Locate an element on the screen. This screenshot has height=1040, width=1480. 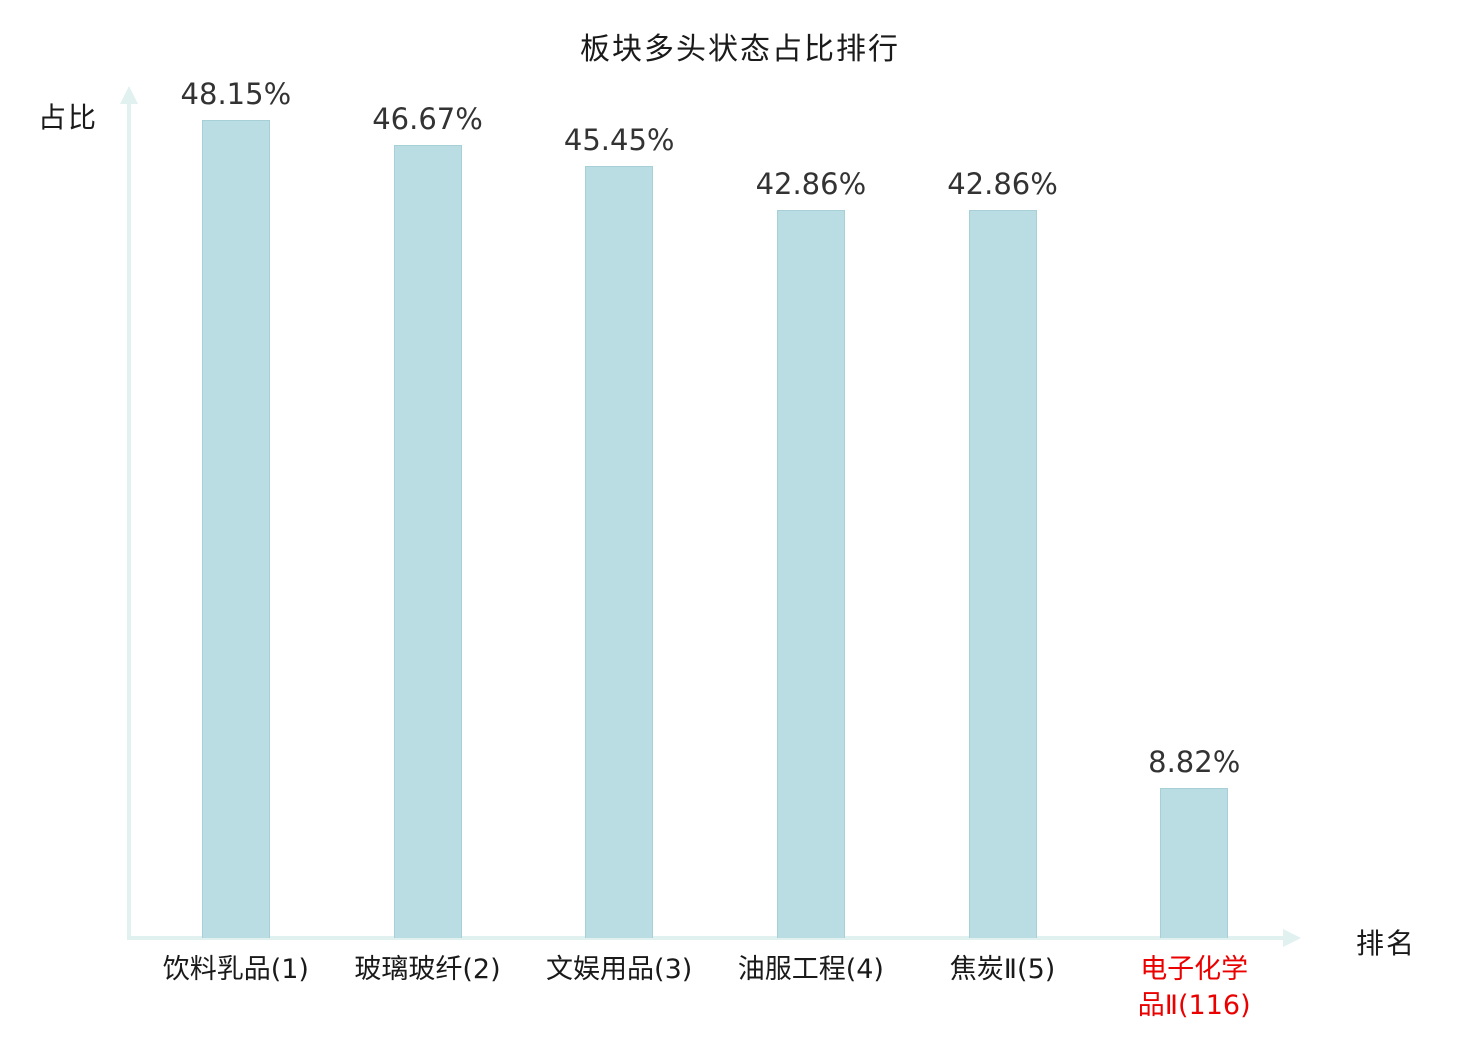
category-label: 电子化学品Ⅱ(116) is located at coordinates (1194, 988).